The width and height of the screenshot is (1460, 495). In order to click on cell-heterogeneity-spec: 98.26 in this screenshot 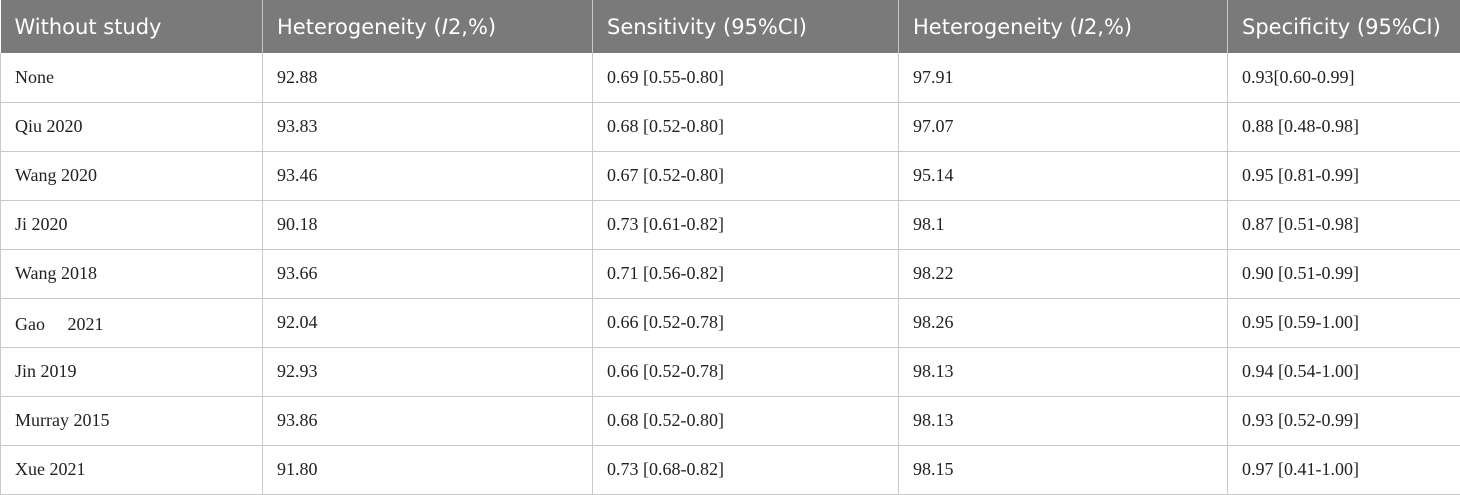, I will do `click(1063, 322)`.